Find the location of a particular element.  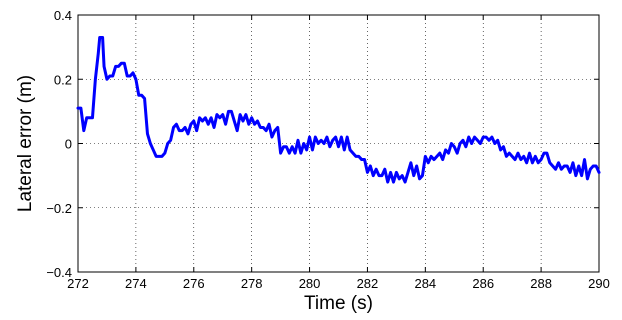

x-tick-label: 290 is located at coordinates (599, 283).